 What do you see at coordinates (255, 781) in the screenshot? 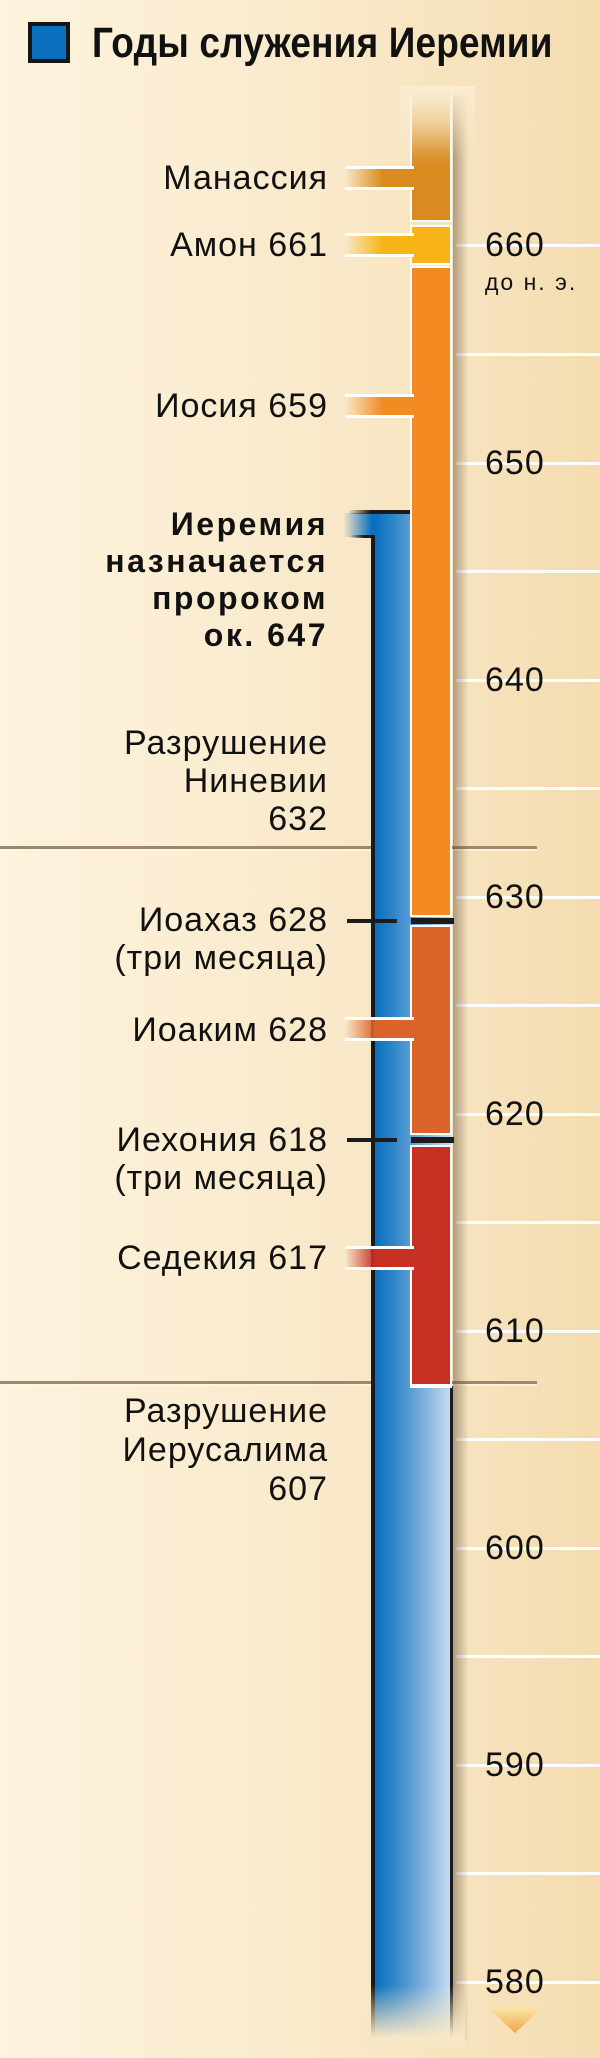
I see `label-line: Ниневии` at bounding box center [255, 781].